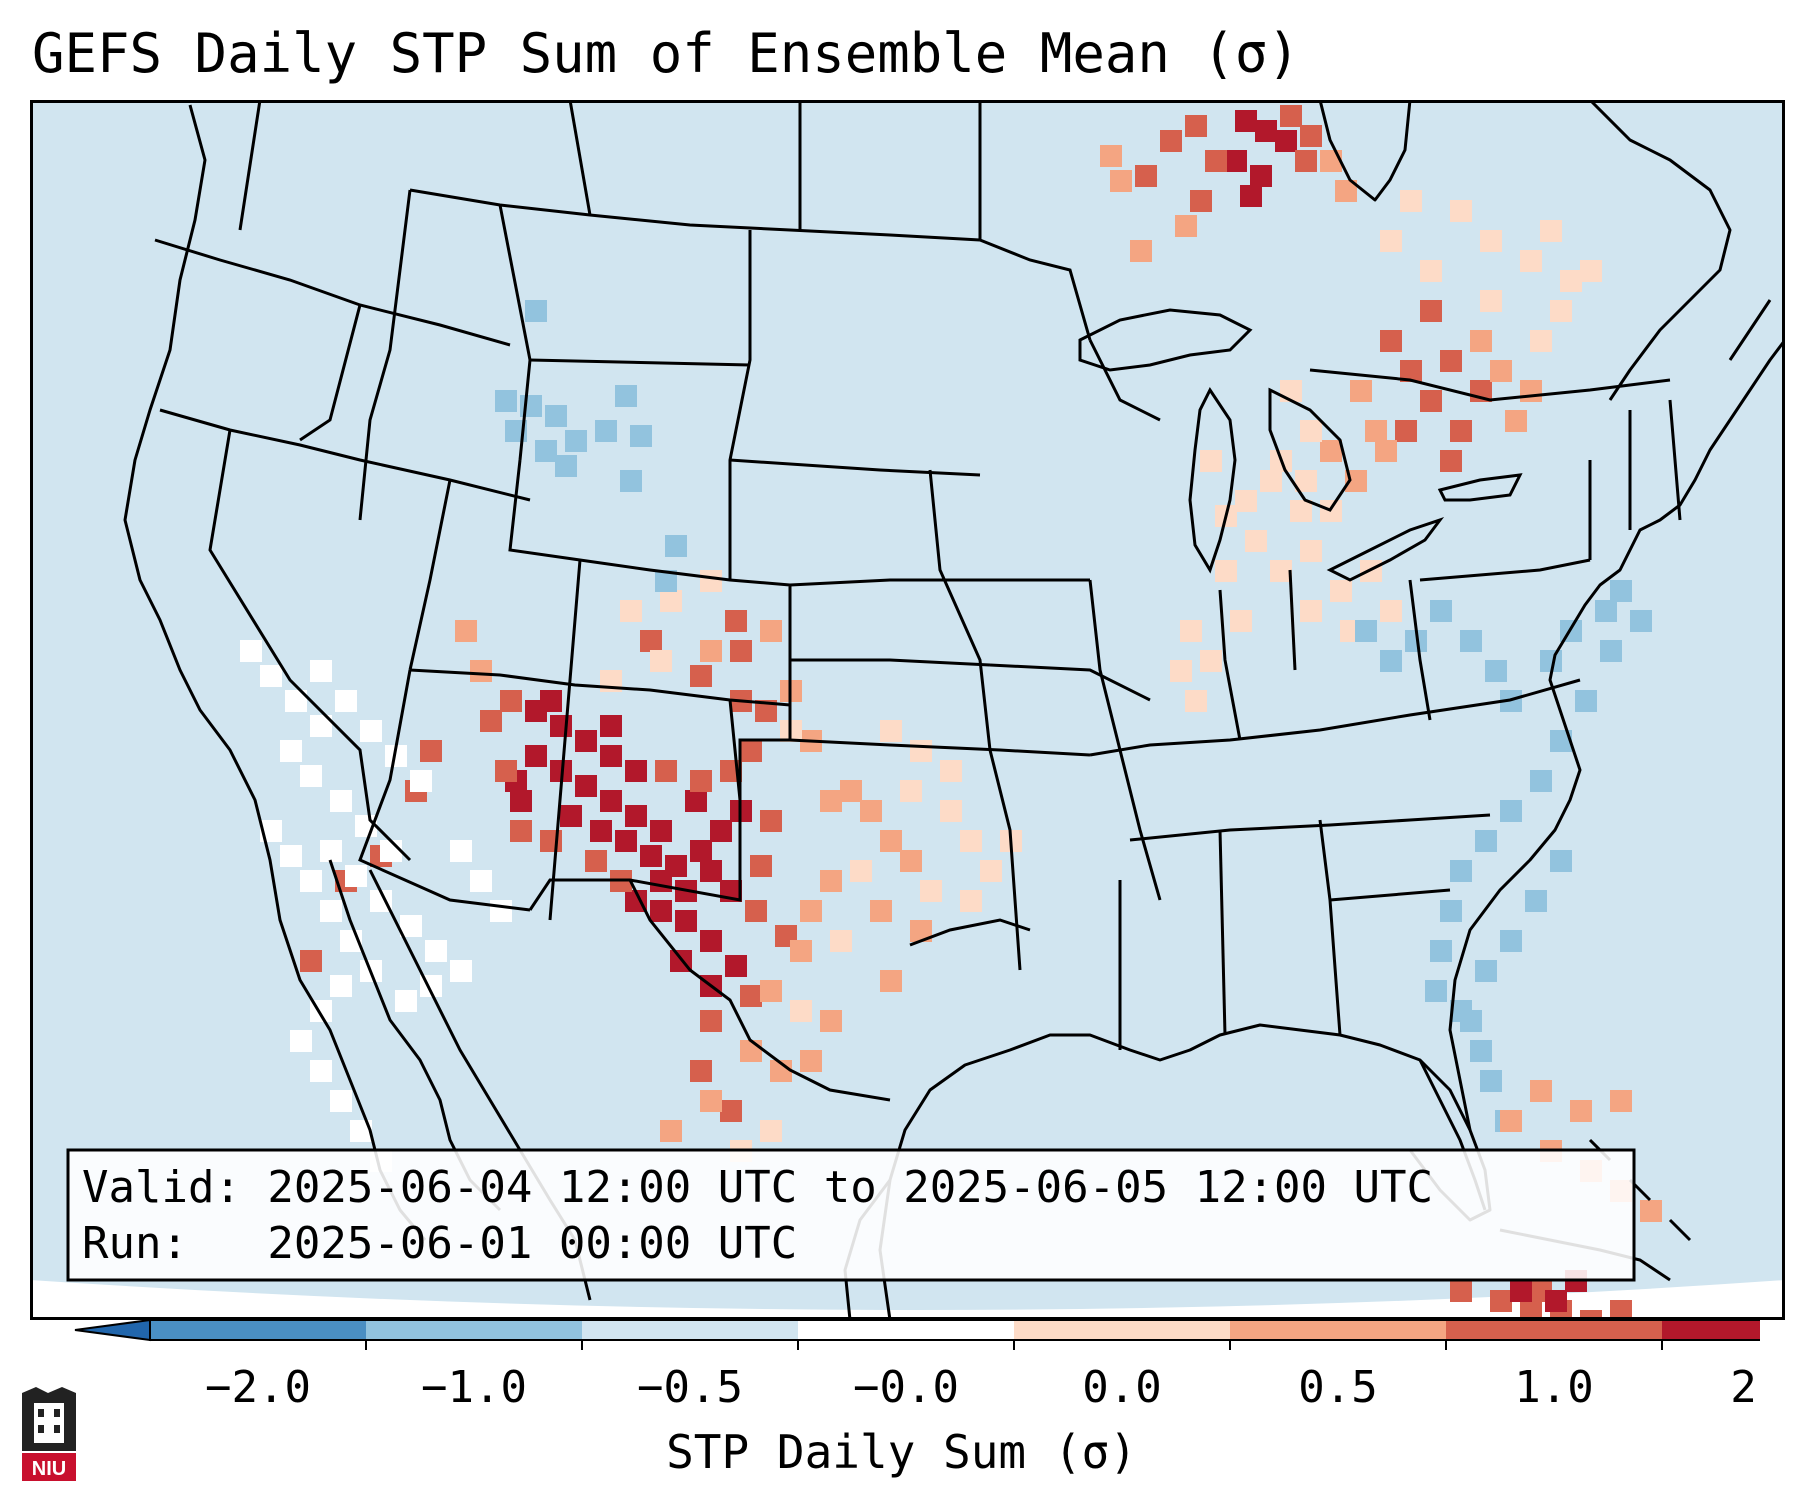 The image size is (1803, 1506). I want to click on lake-ontario, so click(1480, 487).